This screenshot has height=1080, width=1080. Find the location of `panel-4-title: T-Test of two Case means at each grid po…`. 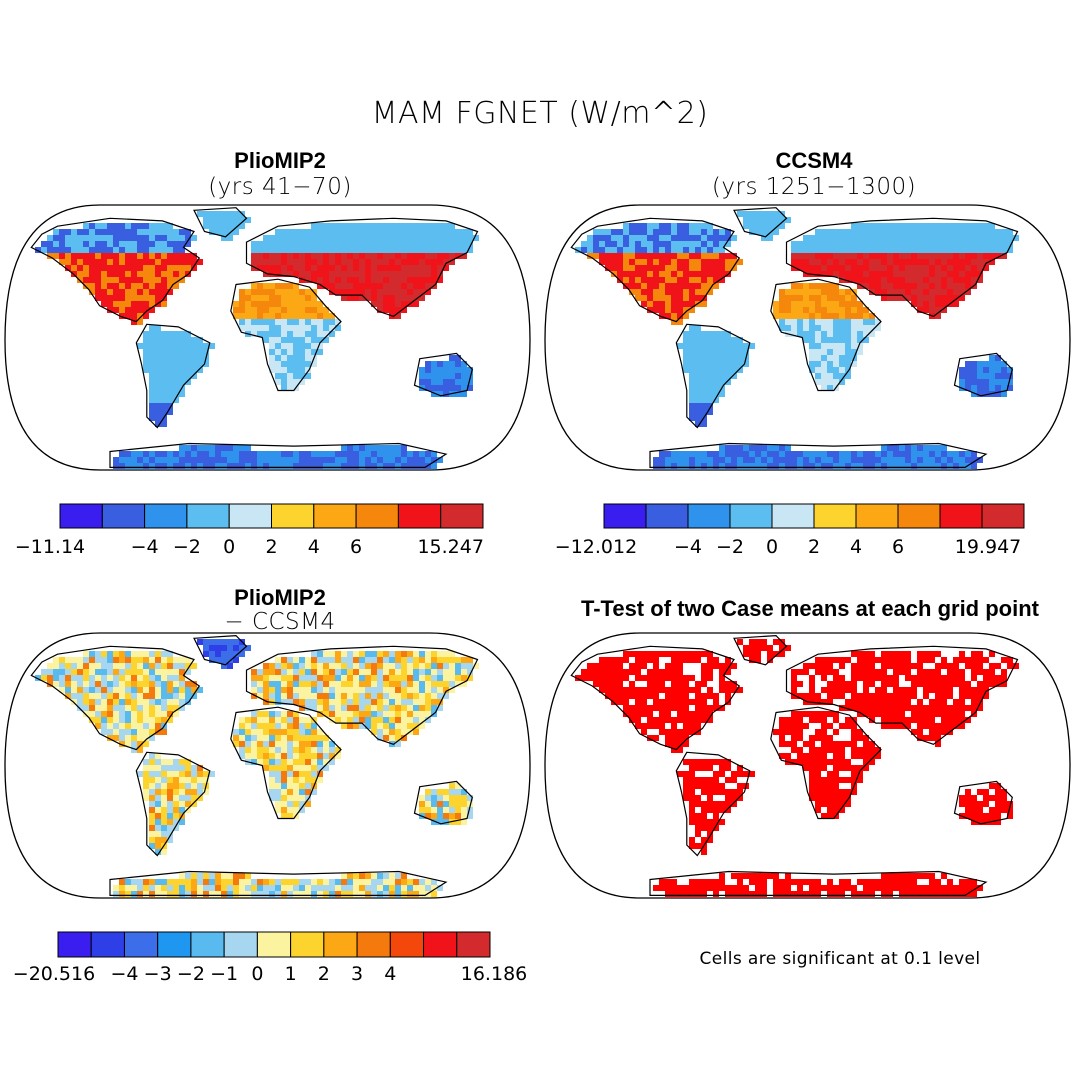

panel-4-title: T-Test of two Case means at each grid po… is located at coordinates (809, 608).